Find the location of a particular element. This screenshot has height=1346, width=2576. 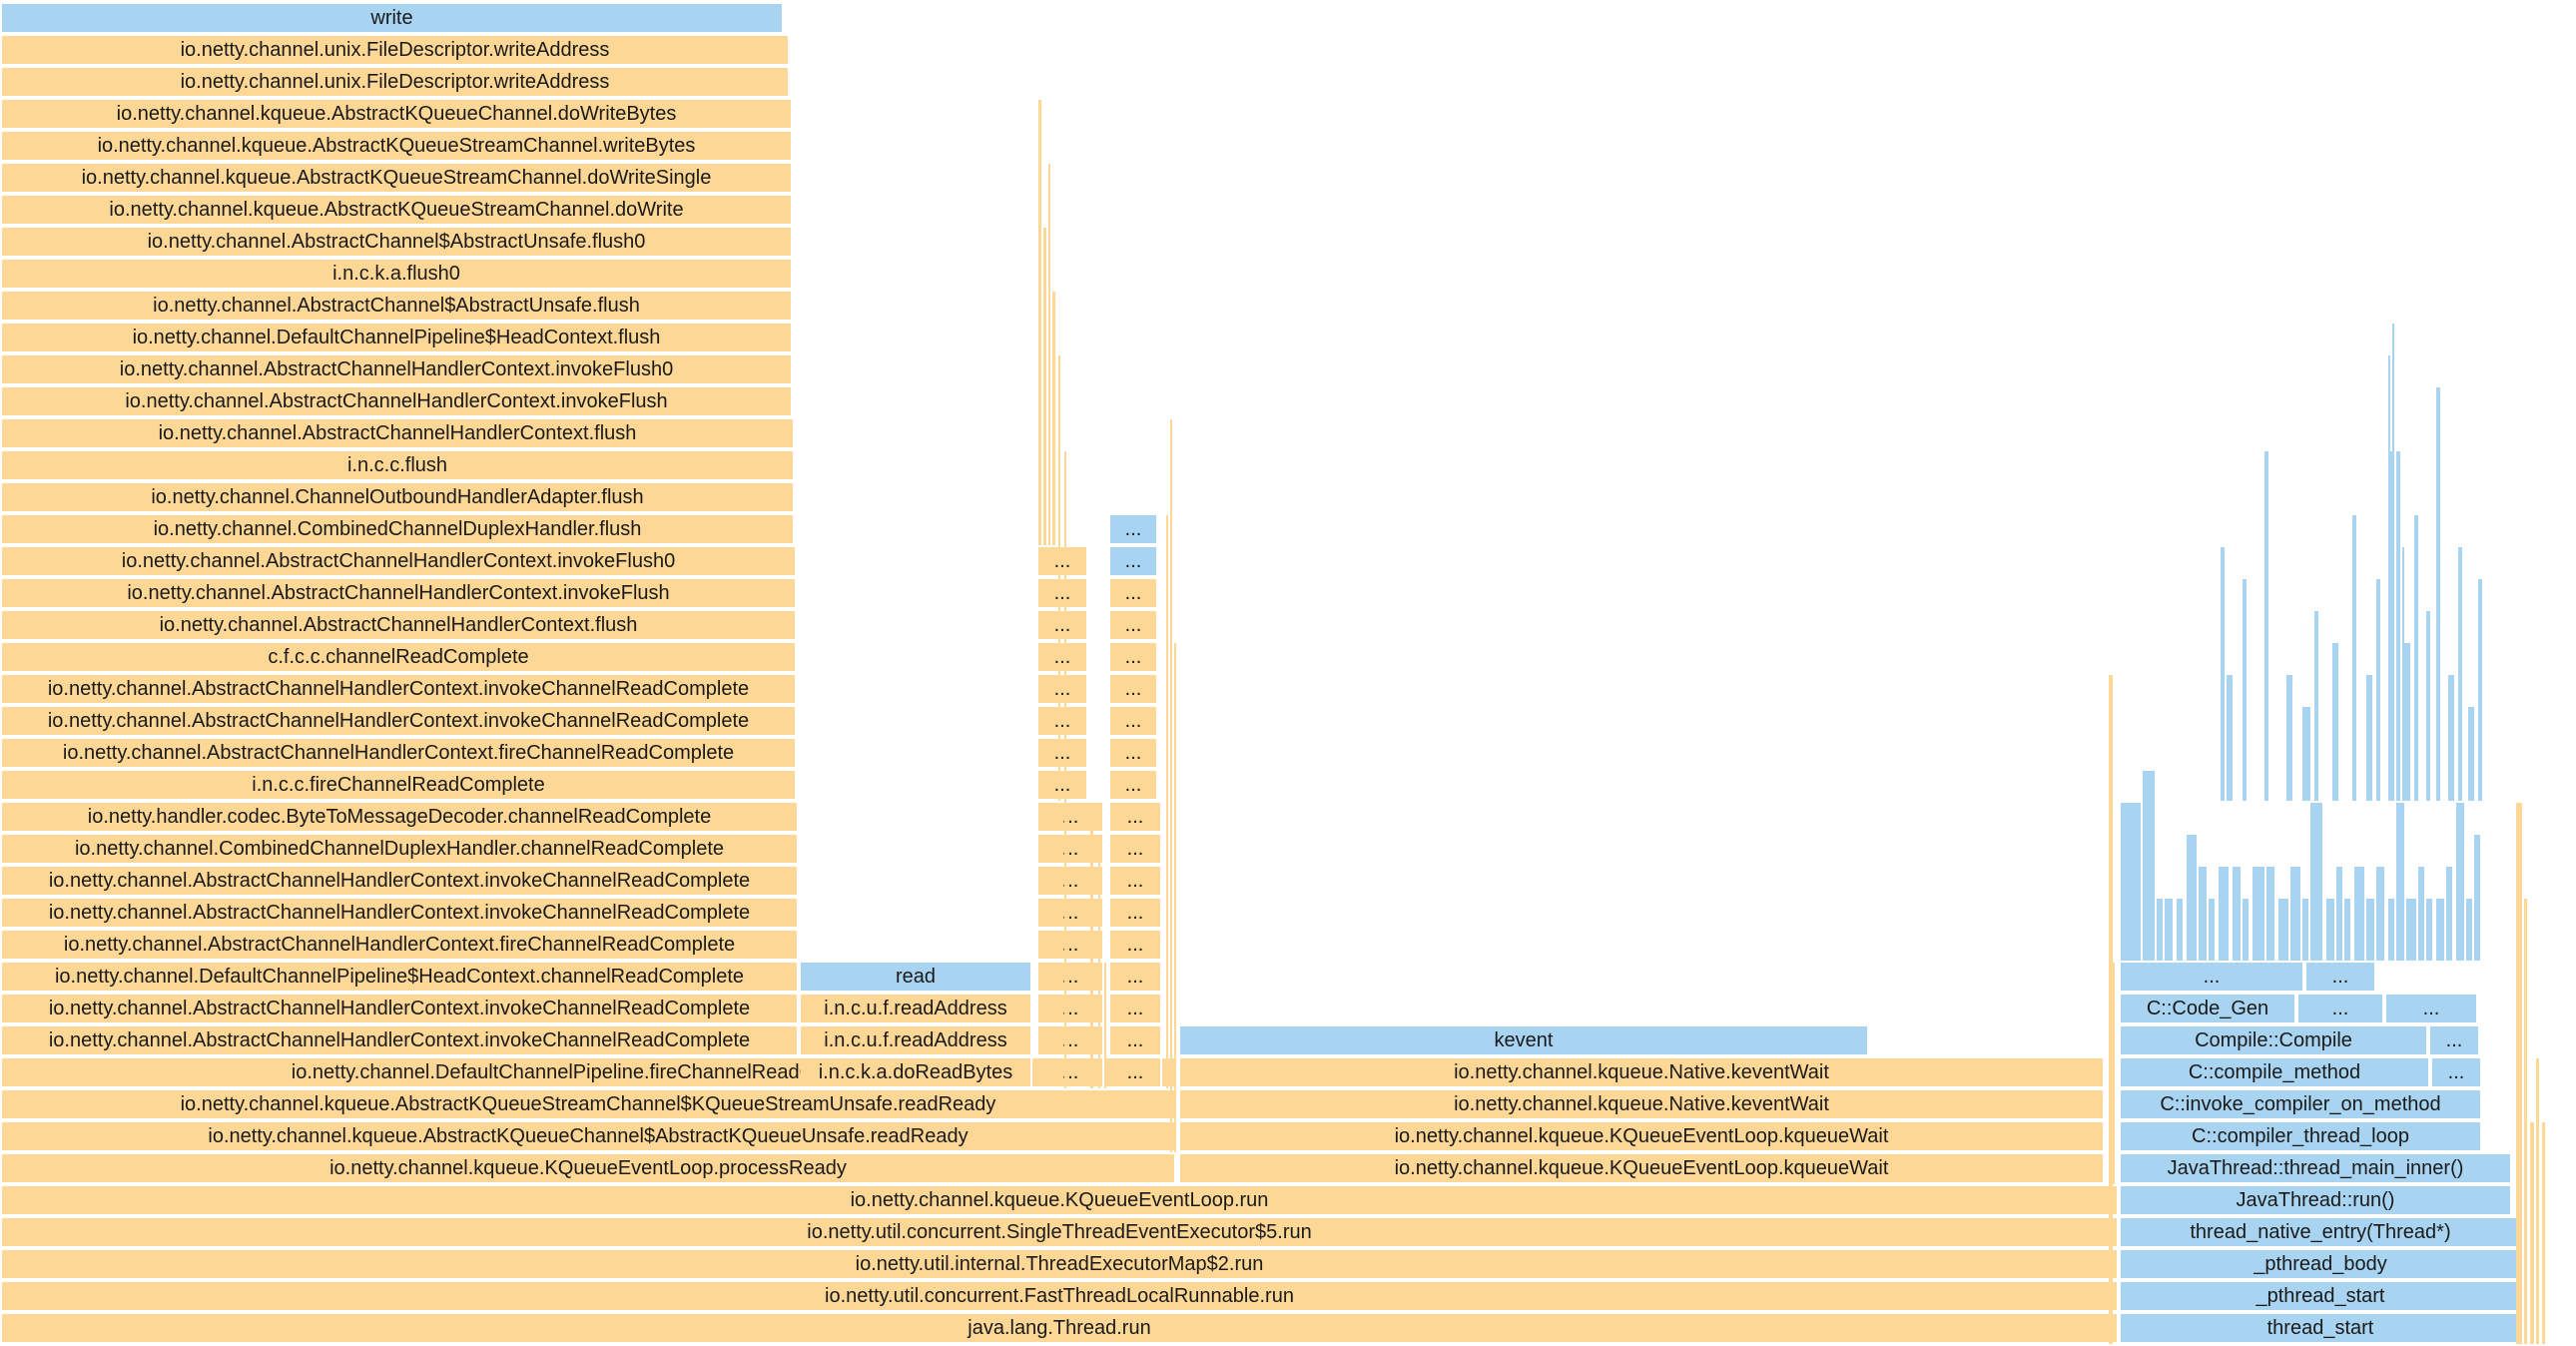

frame-i-n-c-c-firechannelreadcomplete: i.n.c.c.fireChannelReadComplete is located at coordinates (399, 786).